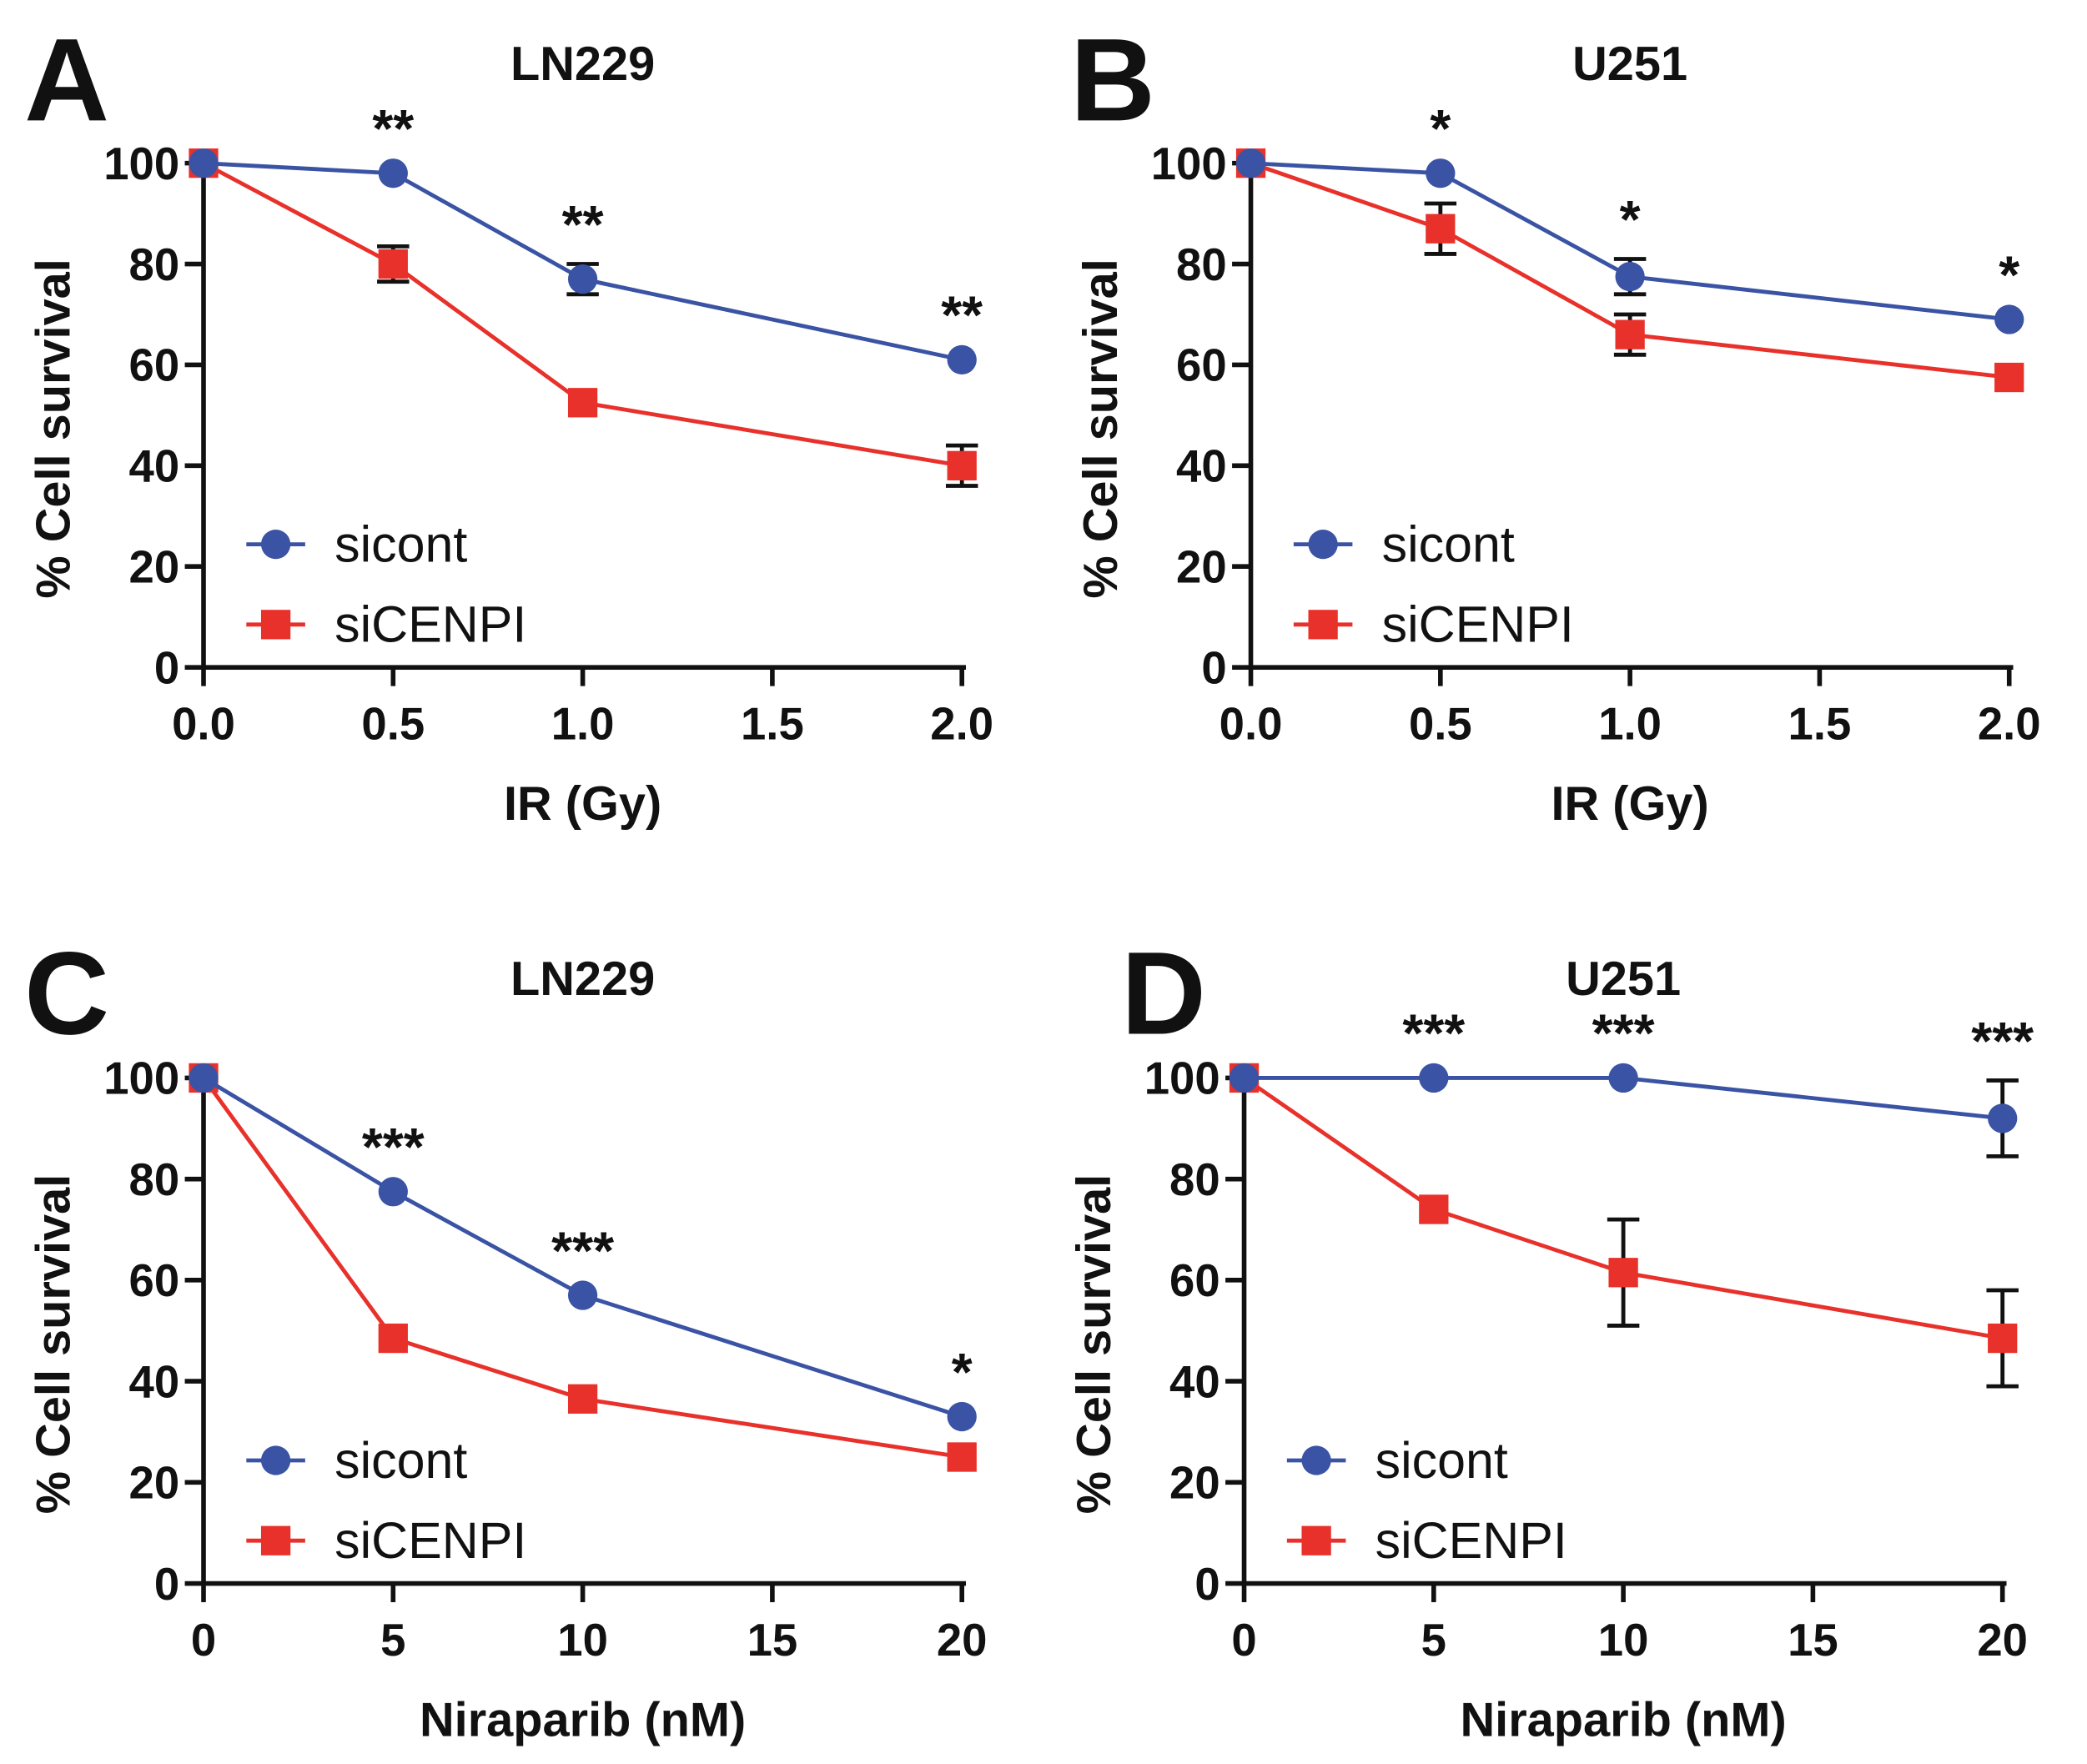 The width and height of the screenshot is (2087, 1764). Describe the element at coordinates (1163, 992) in the screenshot. I see `panel-letter: D` at that location.